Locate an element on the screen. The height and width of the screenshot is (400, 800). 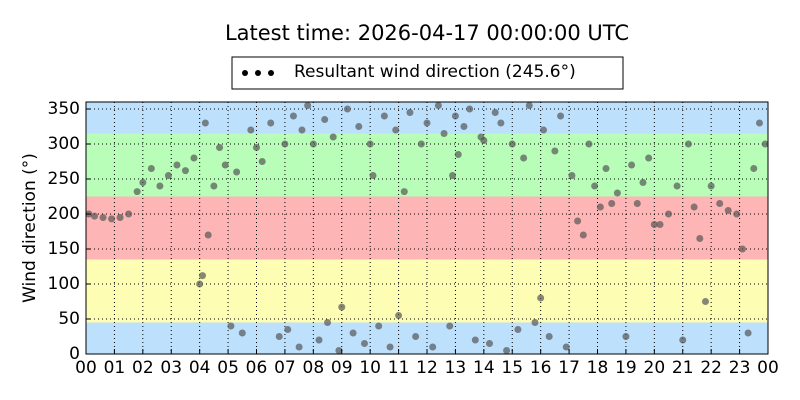
x-tick-label: 19 is located at coordinates (626, 368).